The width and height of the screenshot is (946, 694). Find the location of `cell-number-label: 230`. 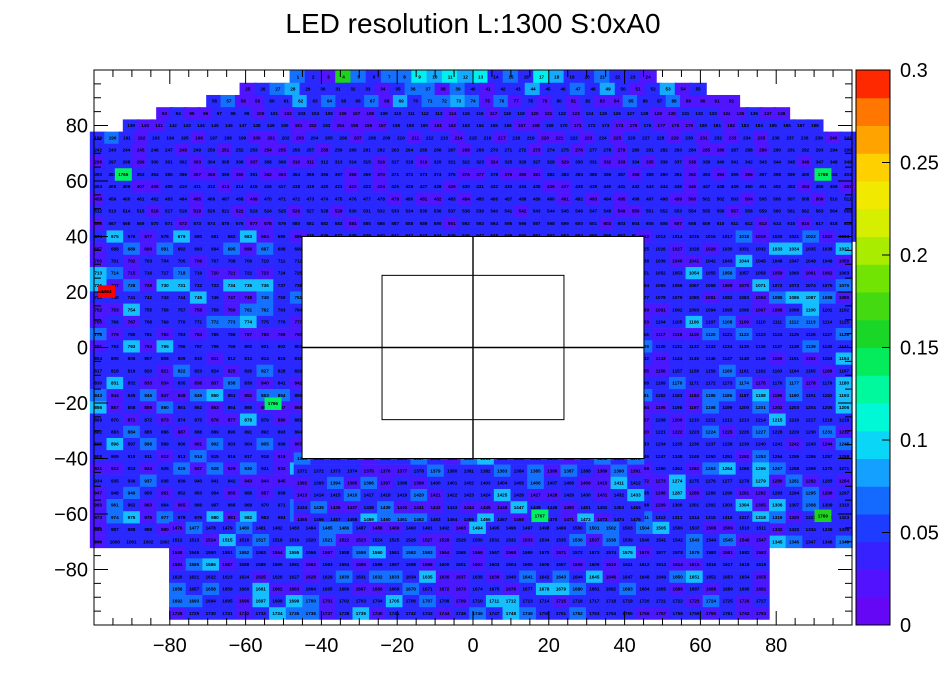

cell-number-label: 230 is located at coordinates (689, 137).